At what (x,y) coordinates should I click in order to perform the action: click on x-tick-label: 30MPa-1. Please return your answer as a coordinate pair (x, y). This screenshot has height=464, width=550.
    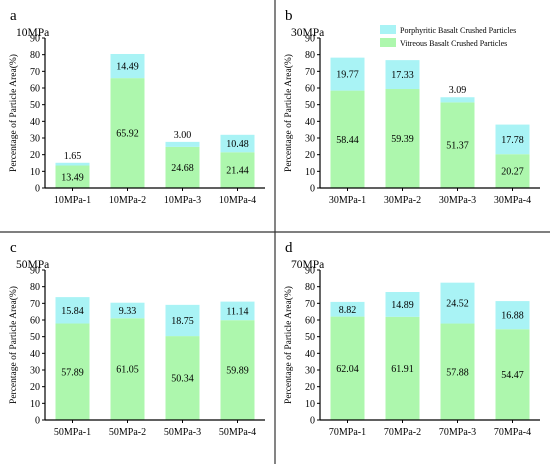
    Looking at the image, I should click on (347, 200).